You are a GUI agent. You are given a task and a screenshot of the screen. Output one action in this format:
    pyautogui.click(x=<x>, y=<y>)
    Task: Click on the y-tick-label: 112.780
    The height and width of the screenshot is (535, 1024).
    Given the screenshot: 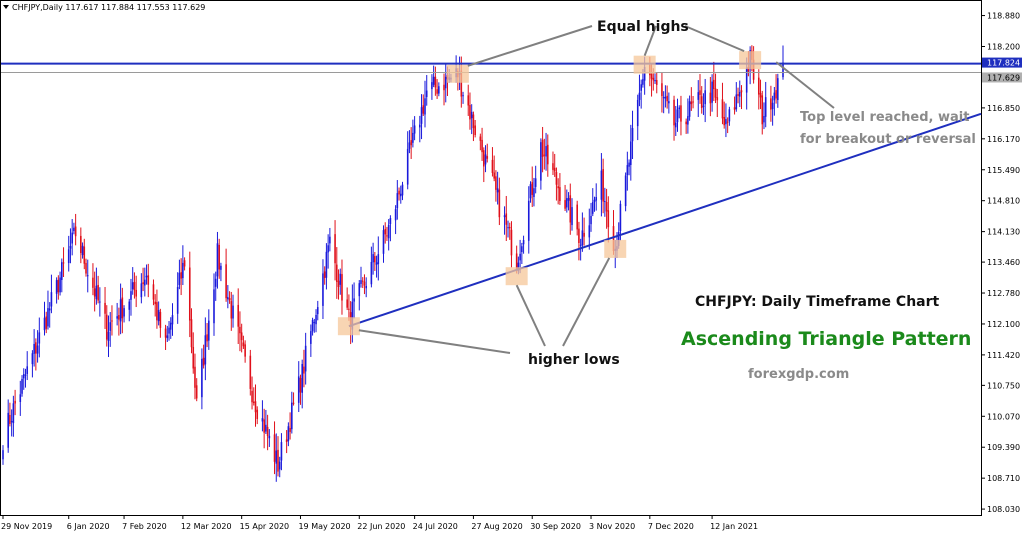 What is the action you would take?
    pyautogui.click(x=1003, y=293)
    